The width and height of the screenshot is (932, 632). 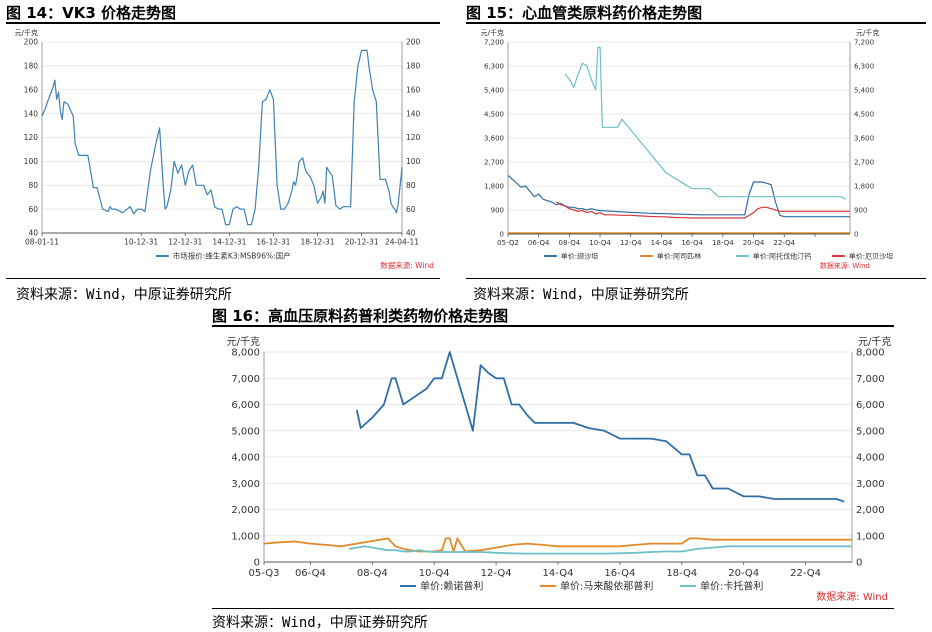 What do you see at coordinates (245, 484) in the screenshot?
I see `y-tick-label-left: 3,000` at bounding box center [245, 484].